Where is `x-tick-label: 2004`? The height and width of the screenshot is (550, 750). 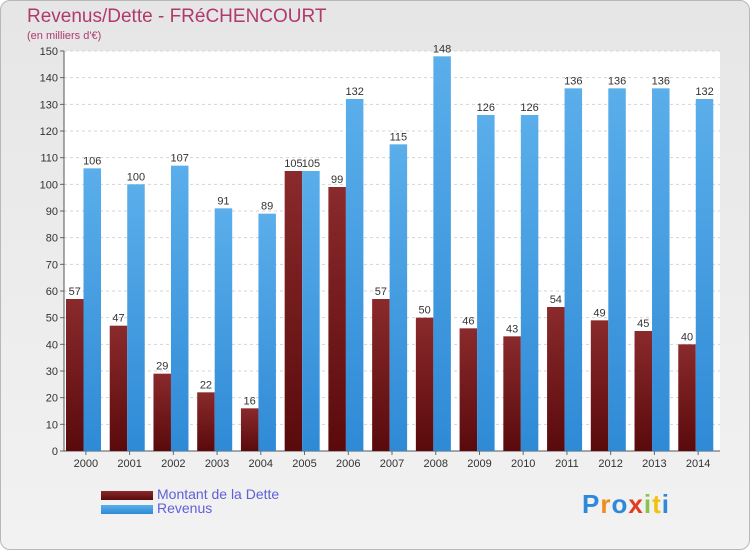
x-tick-label: 2004 is located at coordinates (261, 464).